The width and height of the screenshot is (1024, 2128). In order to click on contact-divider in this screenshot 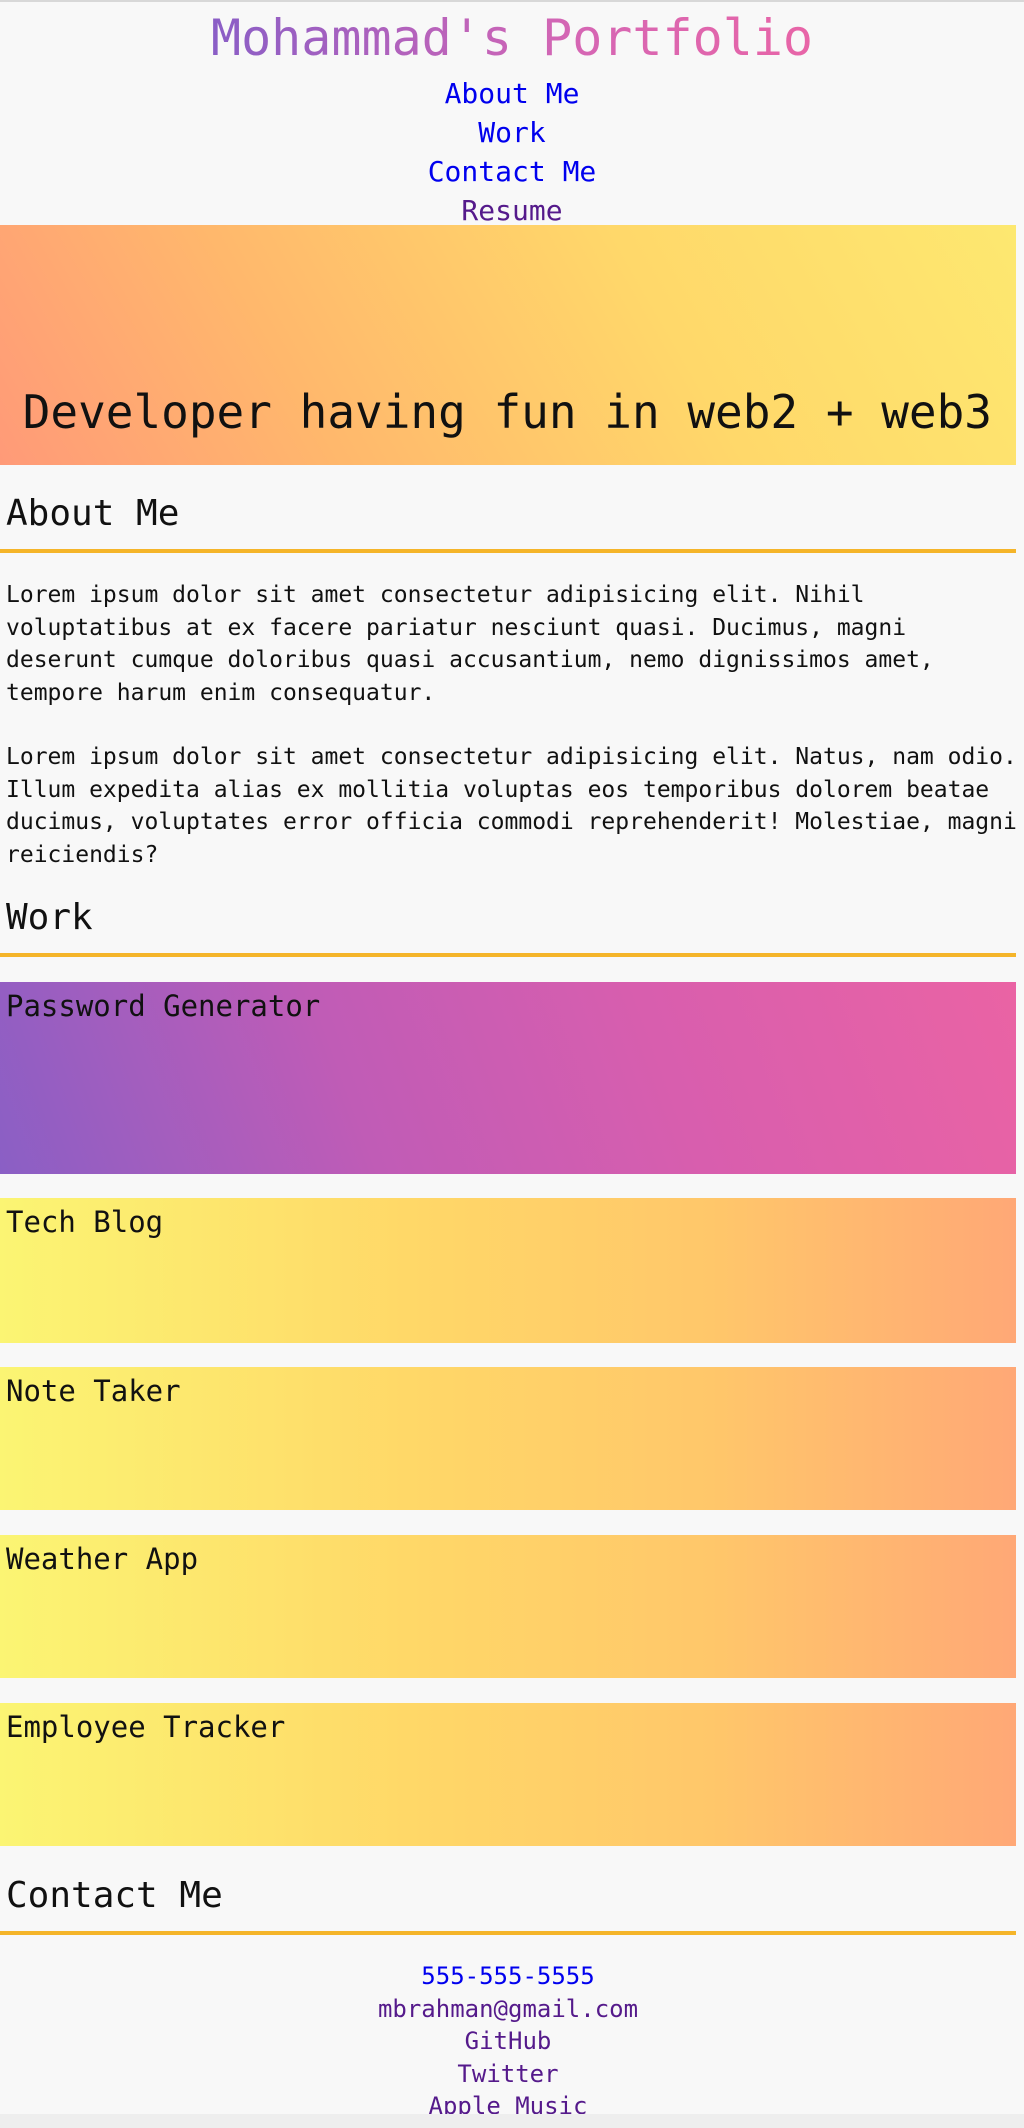, I will do `click(508, 1933)`.